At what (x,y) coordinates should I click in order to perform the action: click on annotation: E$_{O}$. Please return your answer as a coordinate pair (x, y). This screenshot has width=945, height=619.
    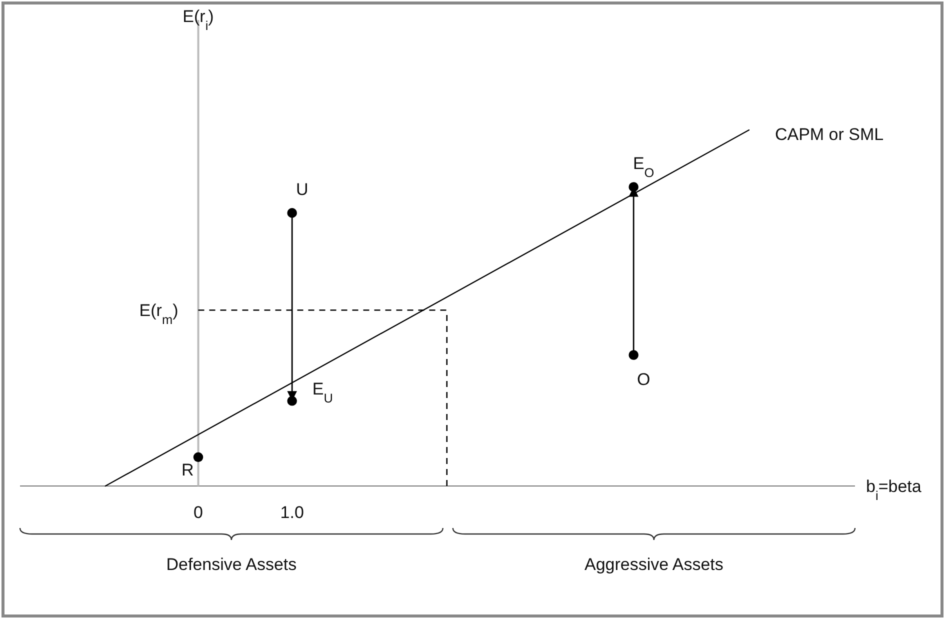
    Looking at the image, I should click on (643, 167).